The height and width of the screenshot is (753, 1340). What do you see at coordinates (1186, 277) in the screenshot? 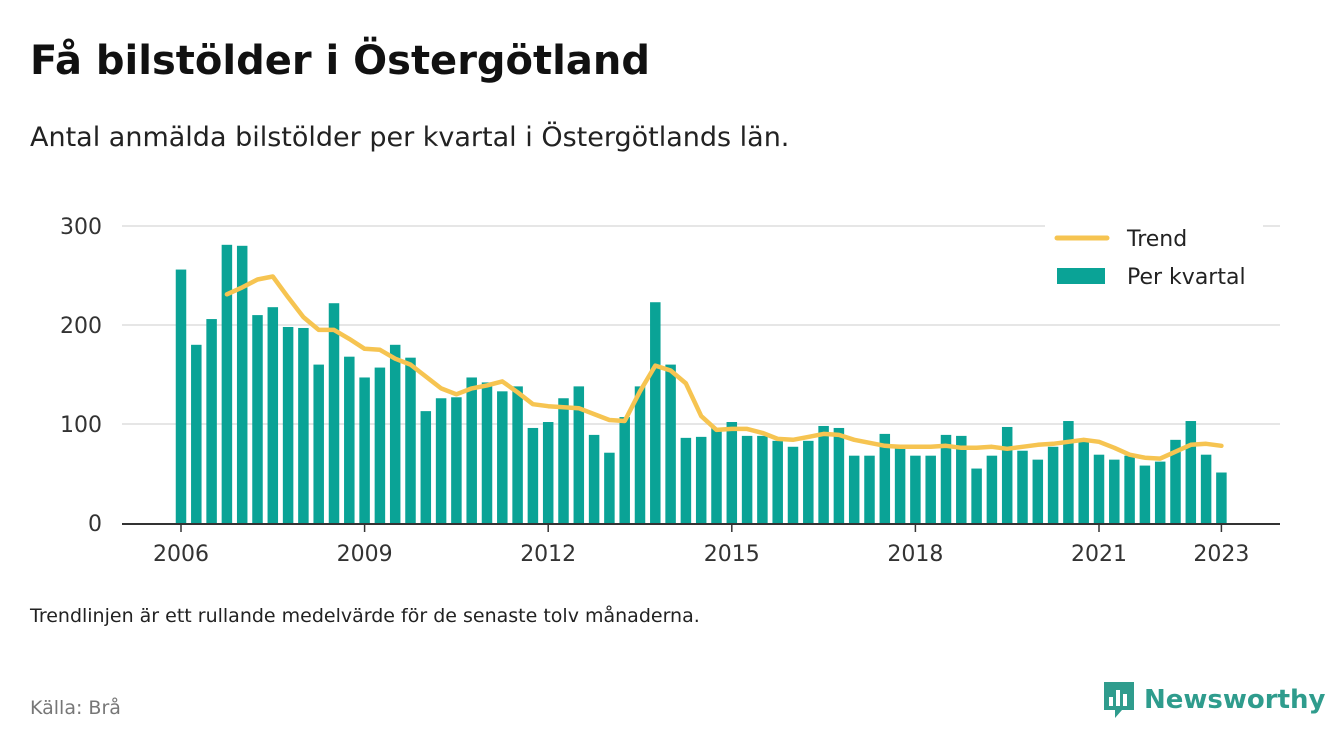
I see `legend-bar-label: Per kvartal` at bounding box center [1186, 277].